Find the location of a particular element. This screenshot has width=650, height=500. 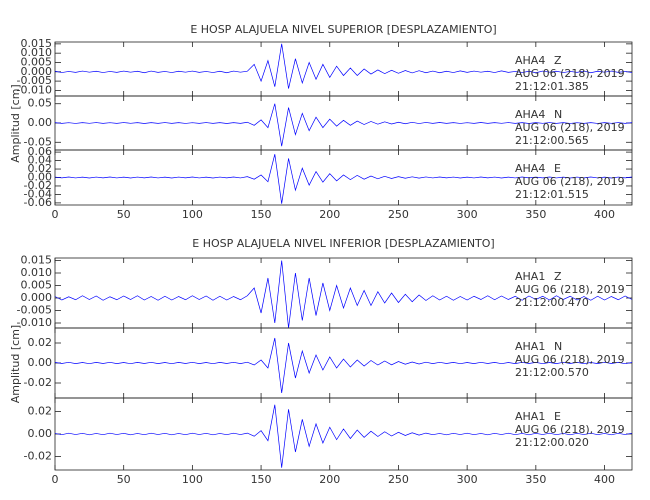

y-tick-label: 0.06 is located at coordinates (40, 151).